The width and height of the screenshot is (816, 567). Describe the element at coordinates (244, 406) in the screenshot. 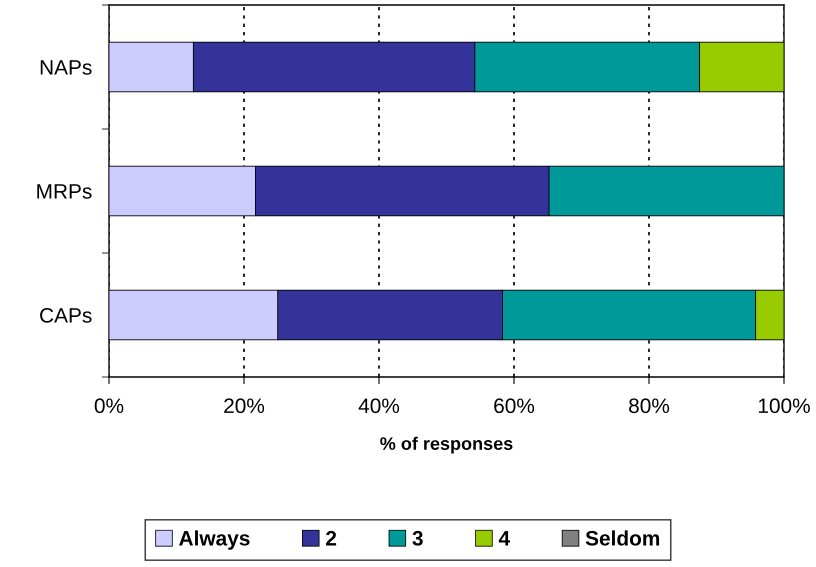

I see `x-tick-label: 20%` at that location.